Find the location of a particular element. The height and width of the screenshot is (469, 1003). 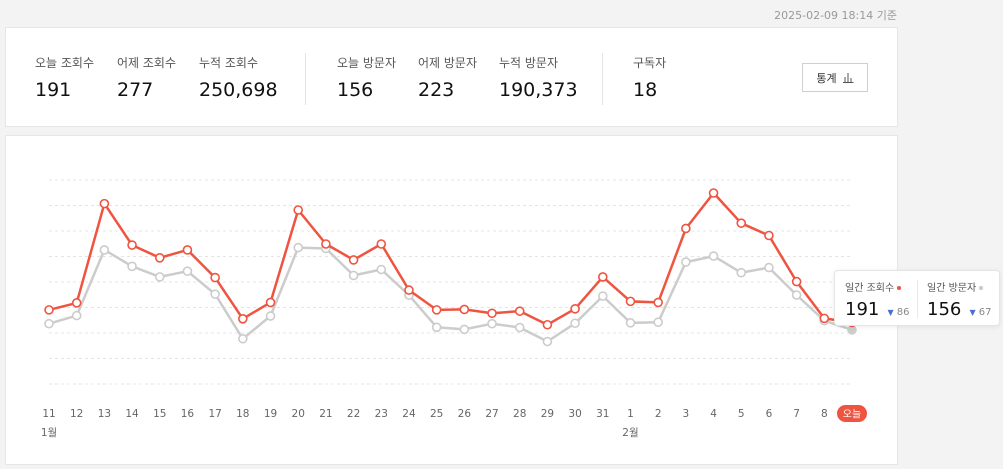

stat-label: 어제 방문자 is located at coordinates (448, 63).